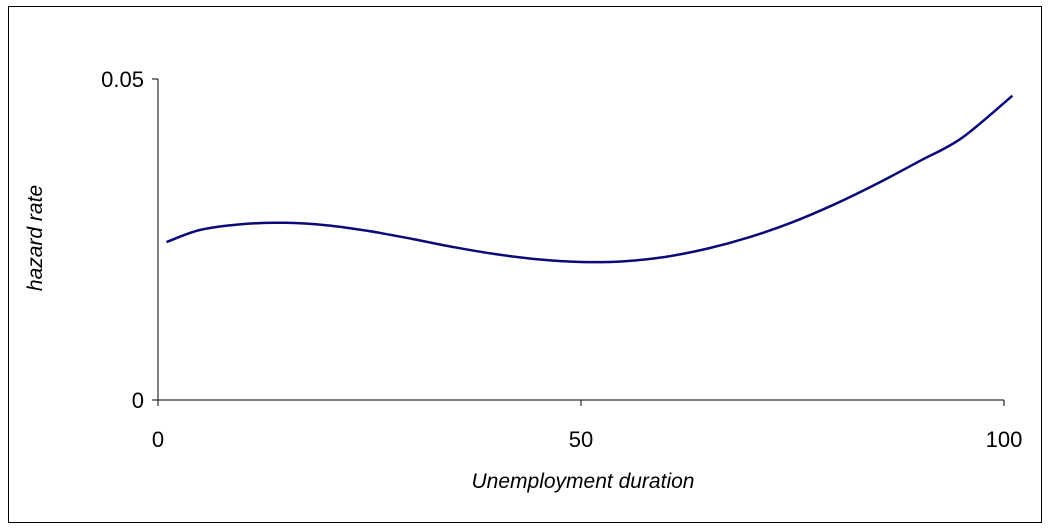 Image resolution: width=1052 pixels, height=531 pixels. What do you see at coordinates (1004, 439) in the screenshot?
I see `x-tick-label: 100` at bounding box center [1004, 439].